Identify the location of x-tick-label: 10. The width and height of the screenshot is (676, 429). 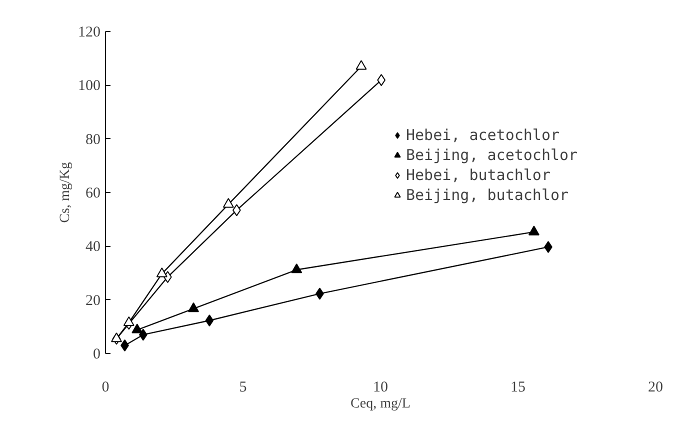
(380, 388).